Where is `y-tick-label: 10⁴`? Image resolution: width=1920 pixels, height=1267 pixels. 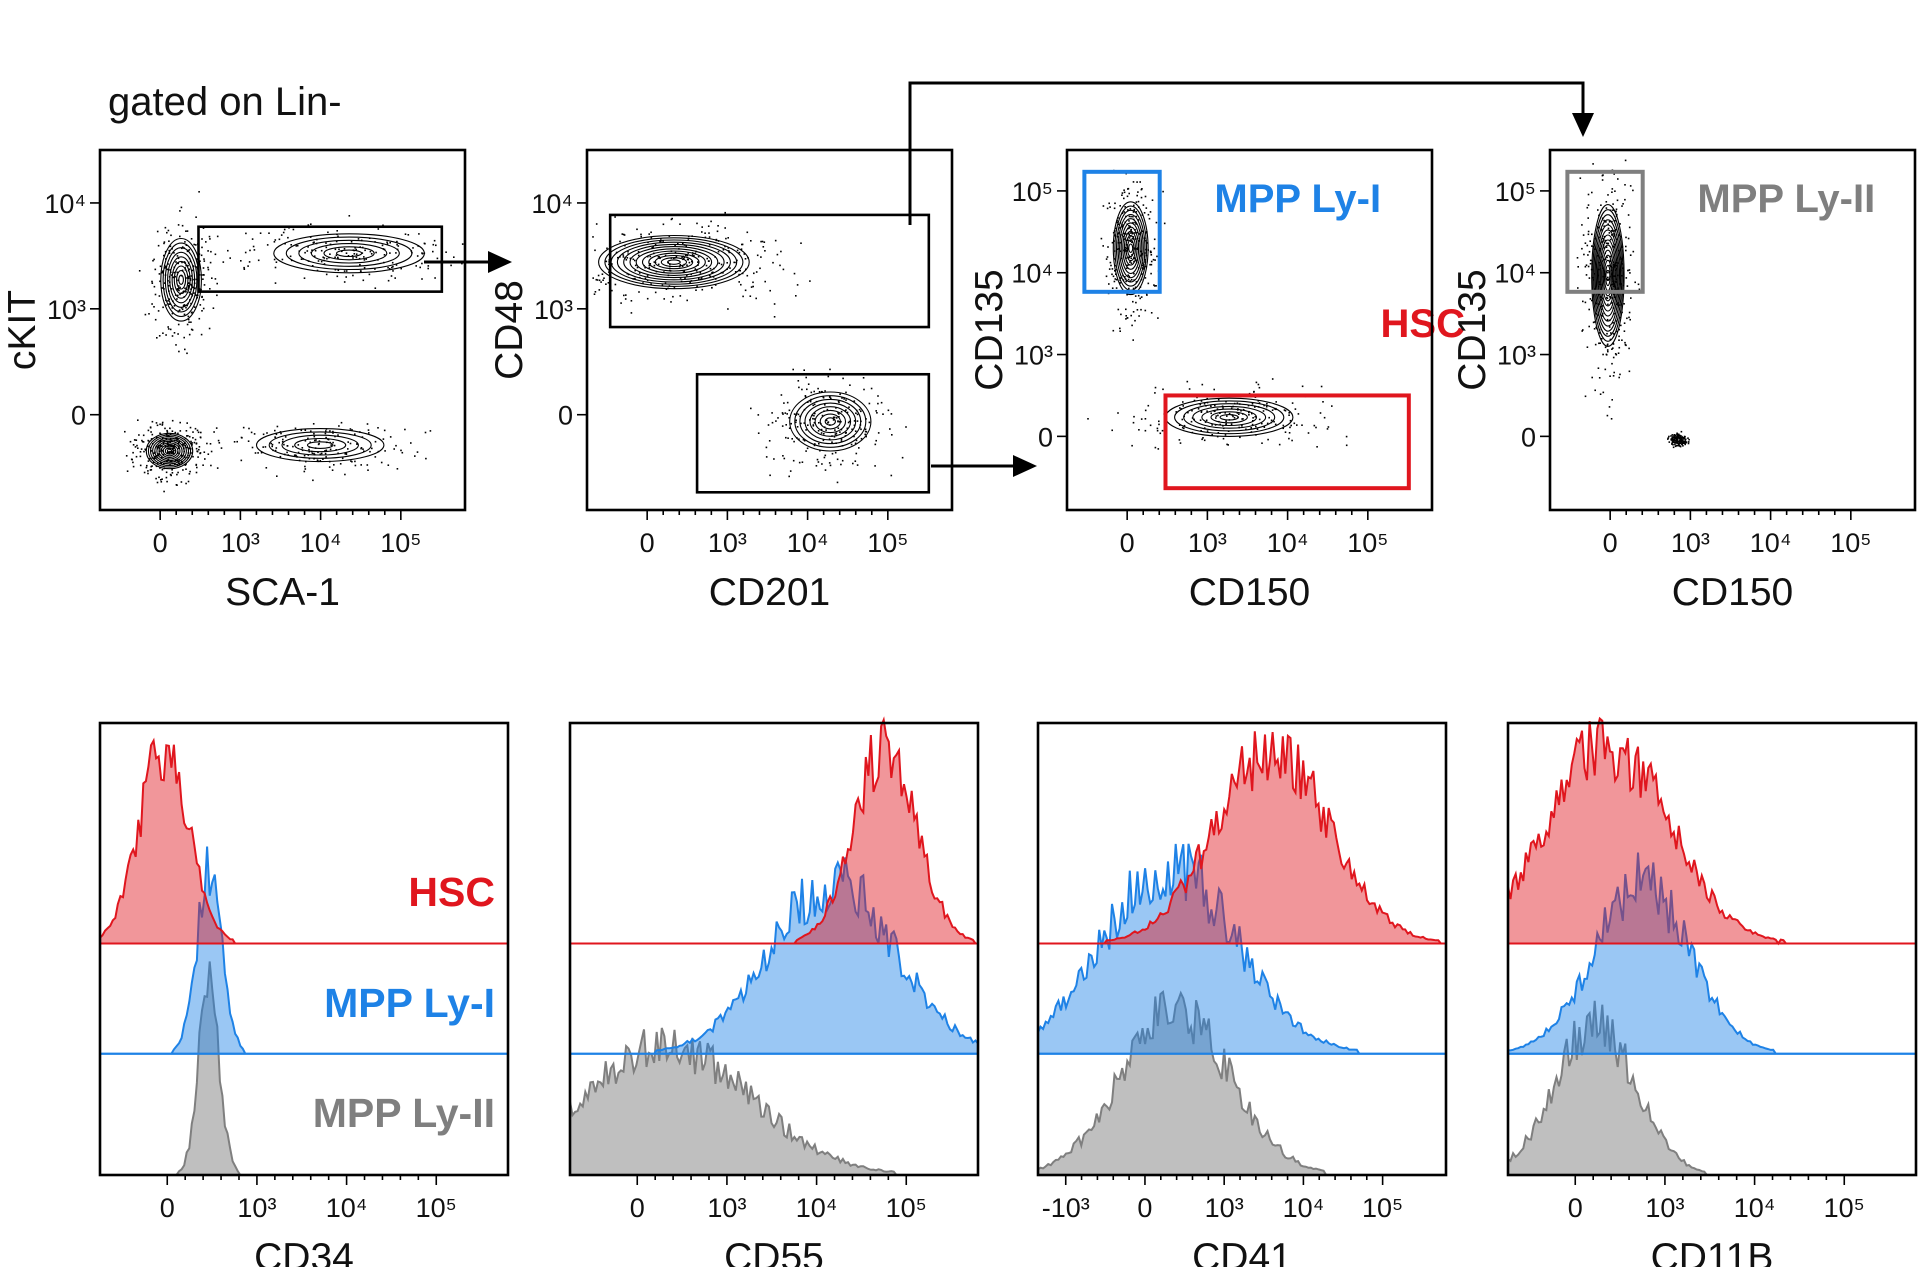 y-tick-label: 10⁴ is located at coordinates (552, 204).